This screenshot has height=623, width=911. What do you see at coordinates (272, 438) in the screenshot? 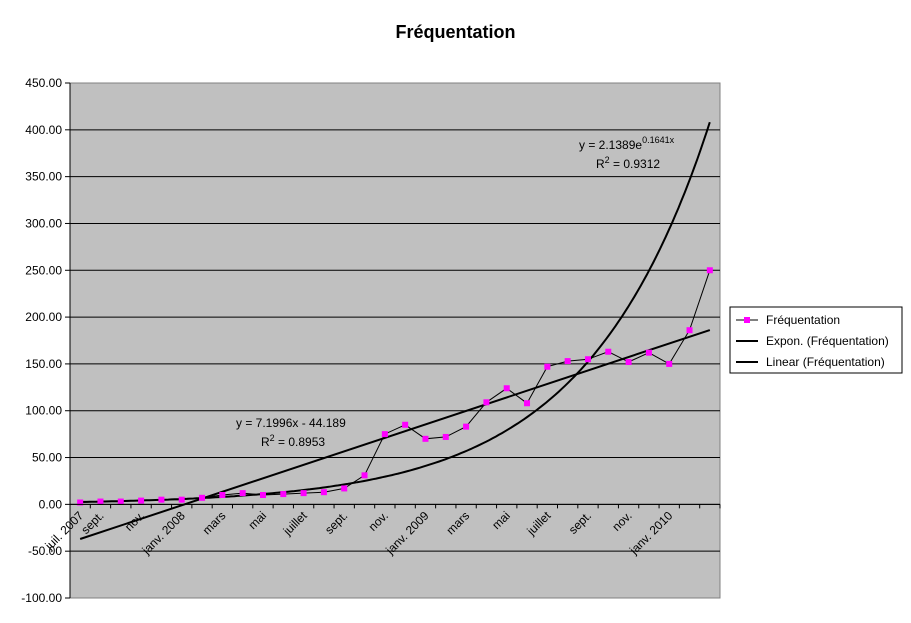
I see `linear-r2-sup: 2` at bounding box center [272, 438].